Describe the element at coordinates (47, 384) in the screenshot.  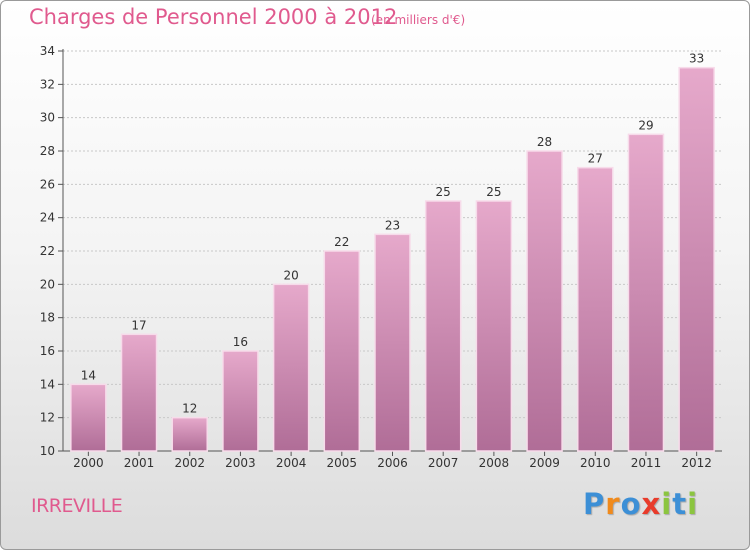
I see `y-tick-label: 14` at that location.